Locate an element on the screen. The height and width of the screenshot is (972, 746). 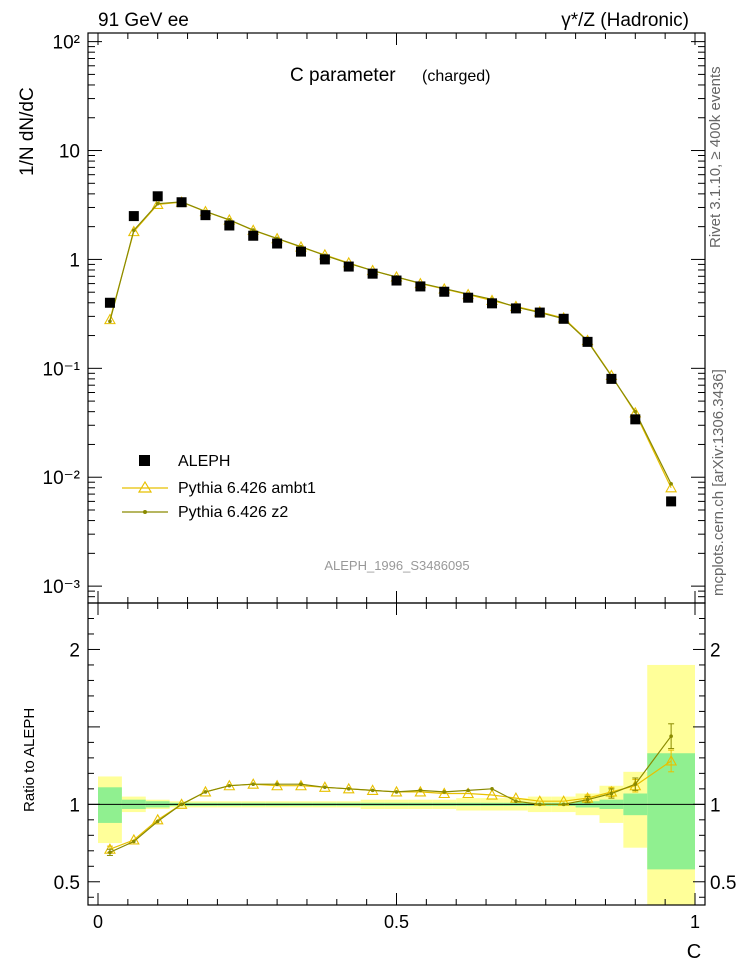
legend-marker-z2 is located at coordinates (145, 512).